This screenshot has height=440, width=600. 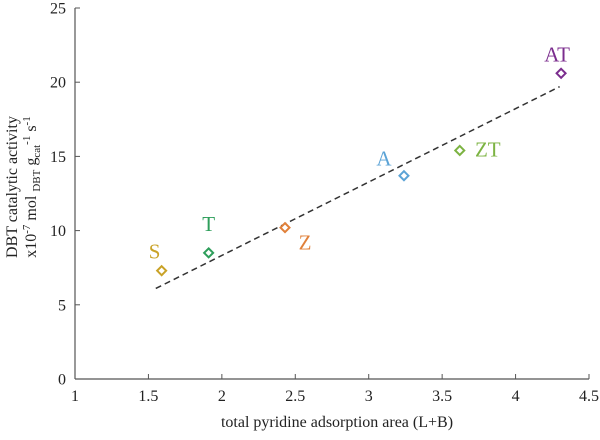 What do you see at coordinates (305, 243) in the screenshot?
I see `data-label-z: Z` at bounding box center [305, 243].